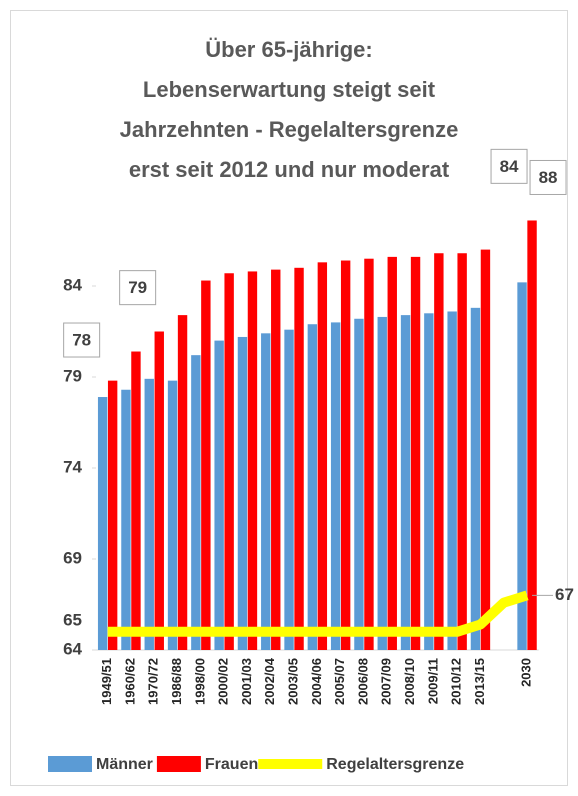 This screenshot has height=796, width=578. What do you see at coordinates (292, 681) in the screenshot?
I see `x-tick-label: 2003/05` at bounding box center [292, 681].